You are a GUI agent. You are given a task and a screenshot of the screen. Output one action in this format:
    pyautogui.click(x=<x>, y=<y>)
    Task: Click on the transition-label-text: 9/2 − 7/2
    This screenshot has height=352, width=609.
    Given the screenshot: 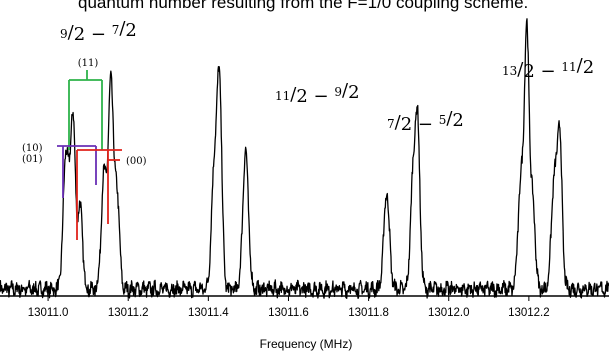 What is the action you would take?
    pyautogui.click(x=98, y=31)
    